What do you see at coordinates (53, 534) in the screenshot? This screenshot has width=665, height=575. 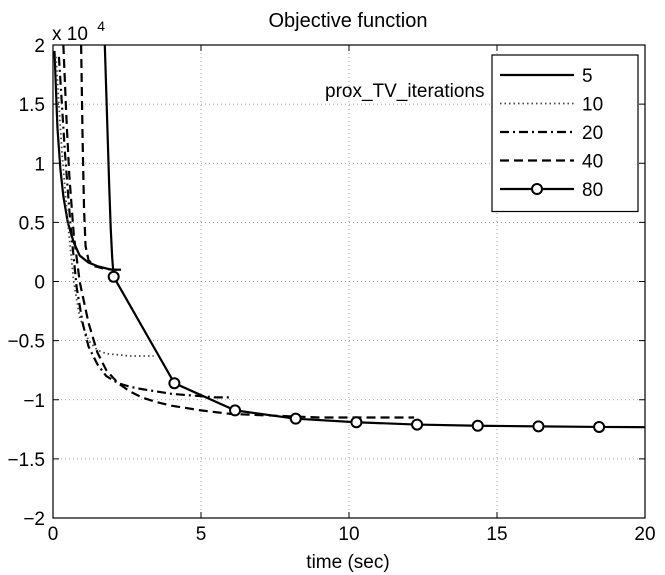 I see `x-tick-label: 0` at bounding box center [53, 534].